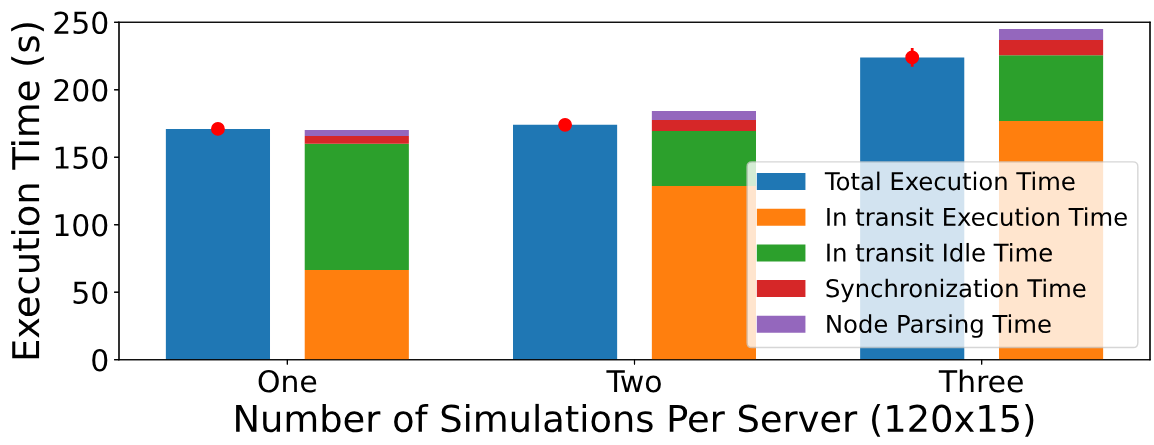 The height and width of the screenshot is (445, 1154). Describe the element at coordinates (939, 252) in the screenshot. I see `legend-label: In transit Idle Time` at that location.